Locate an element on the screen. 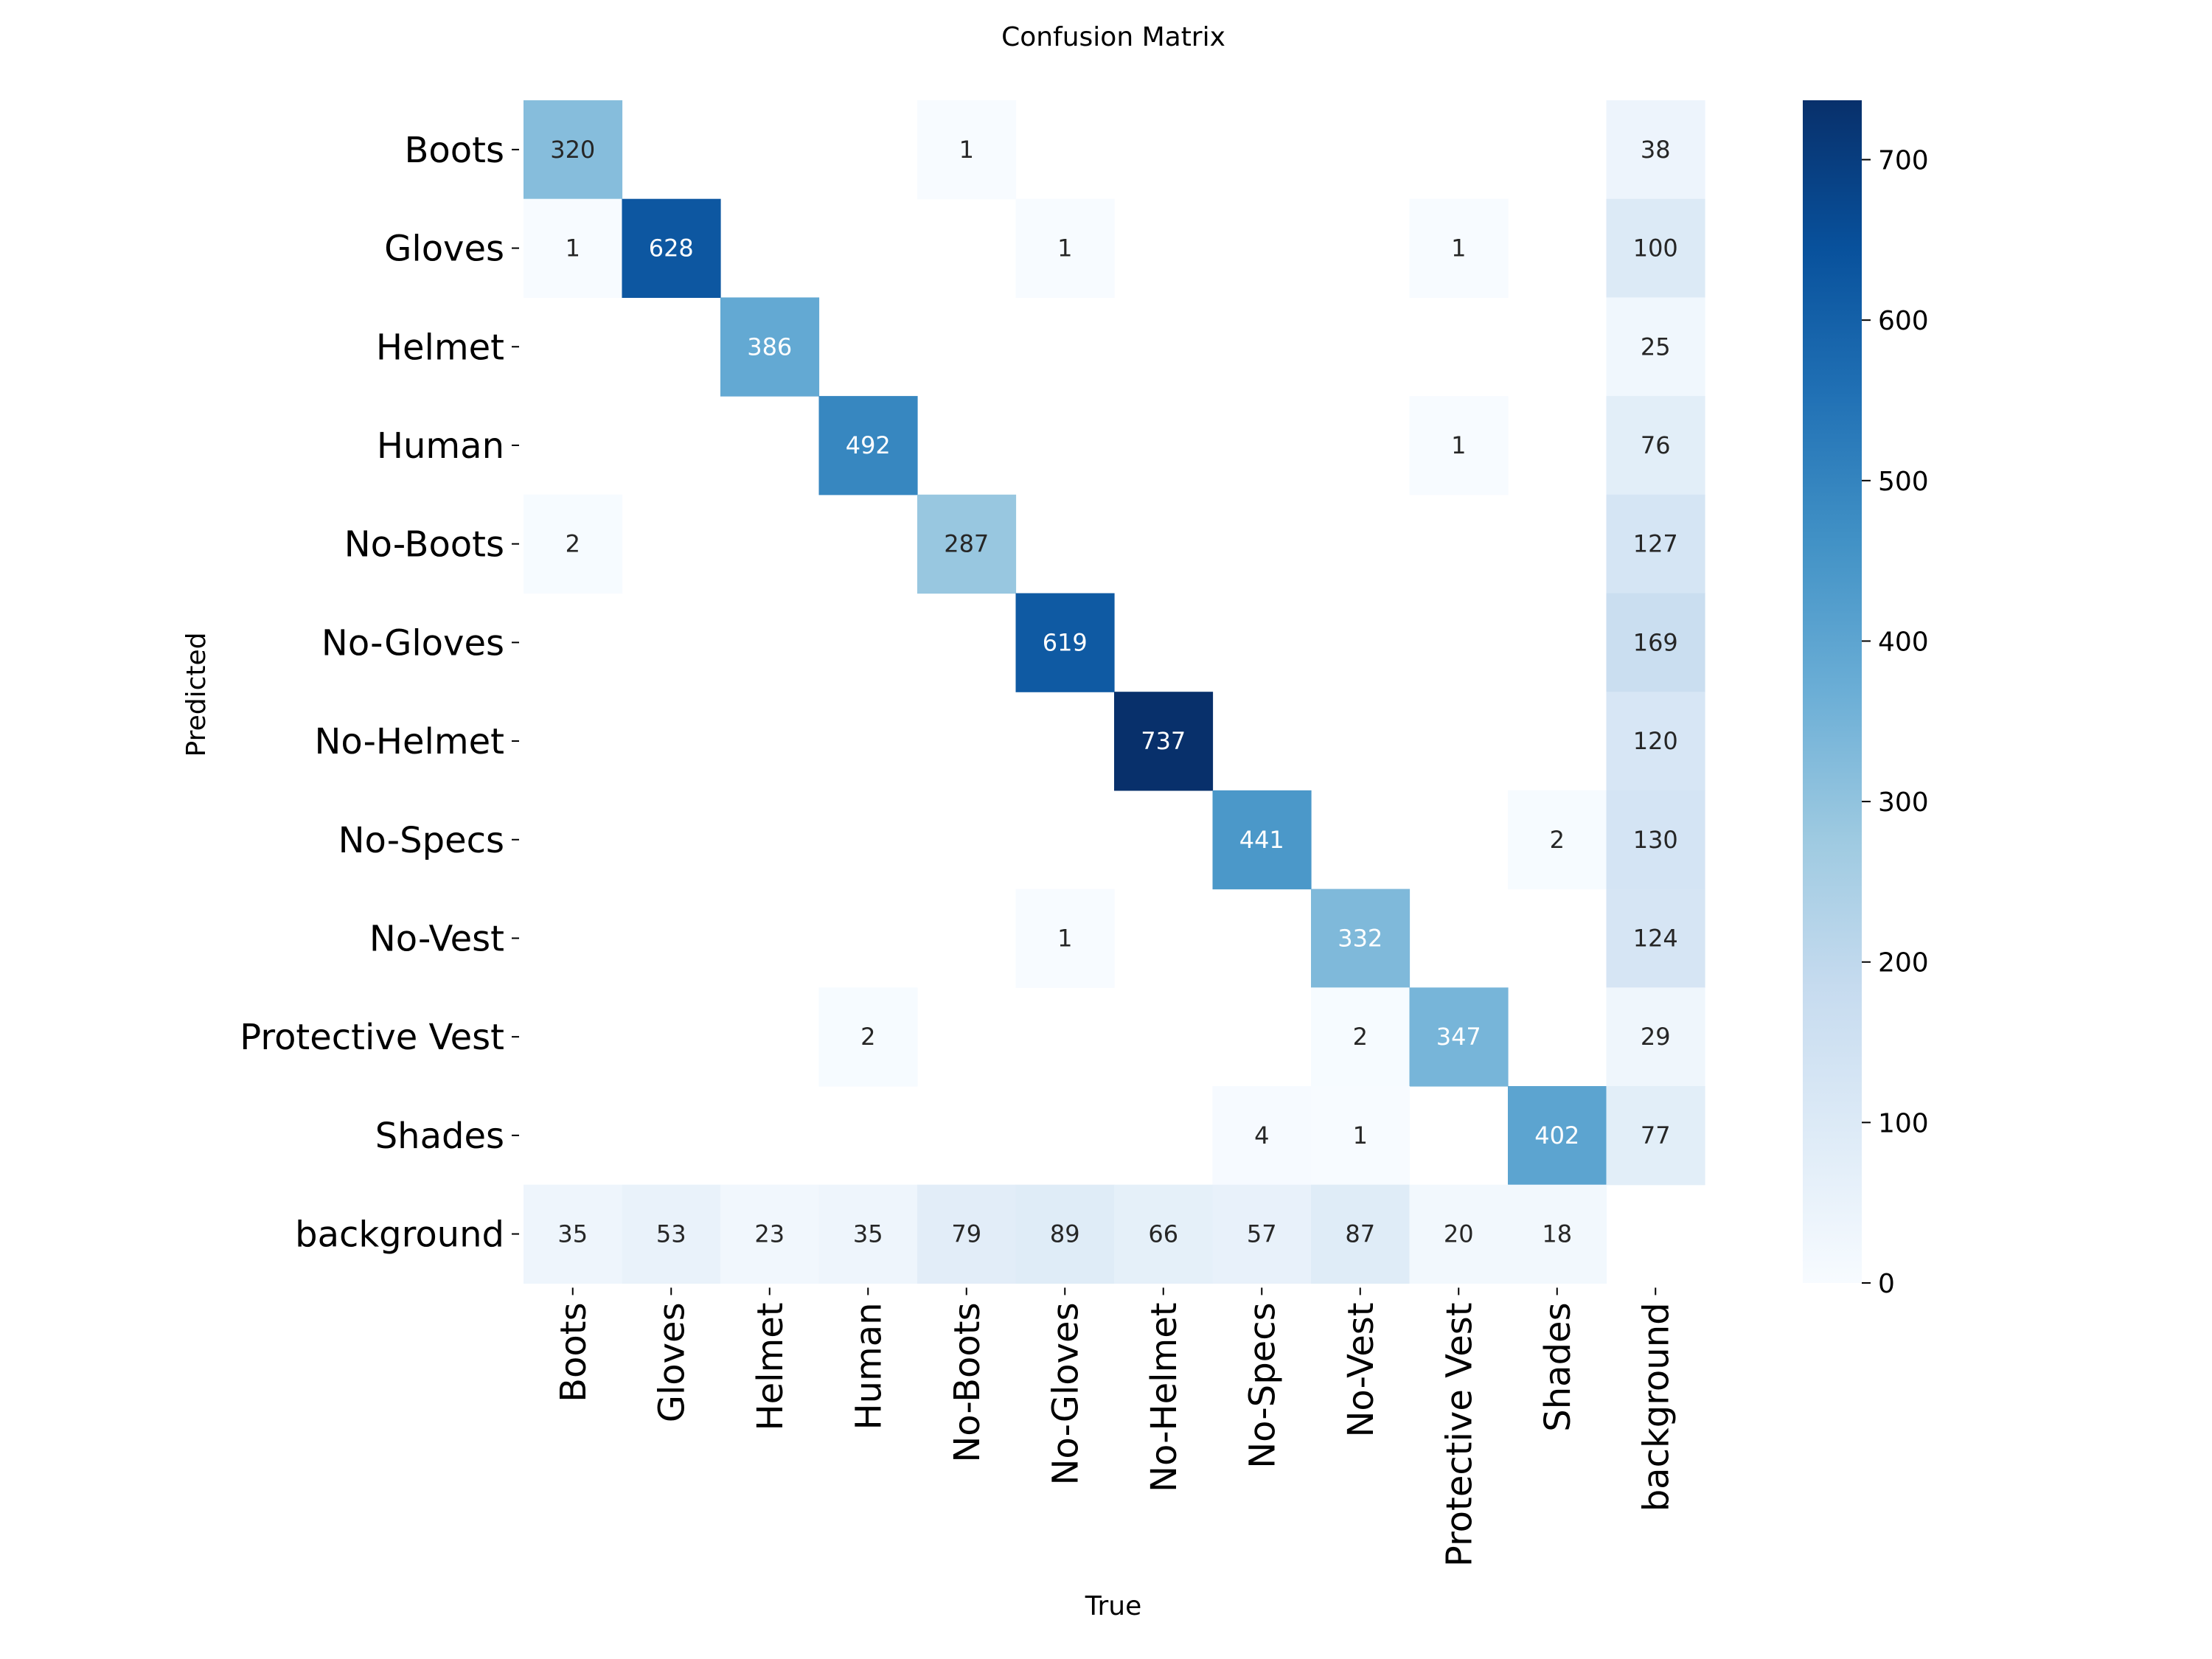  x-axis-label: True is located at coordinates (1113, 1606).